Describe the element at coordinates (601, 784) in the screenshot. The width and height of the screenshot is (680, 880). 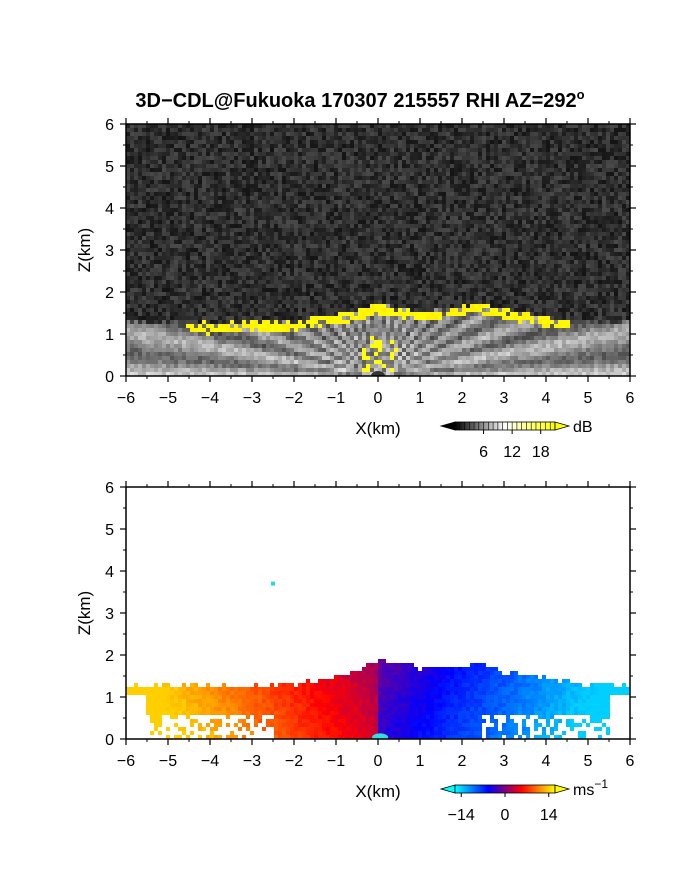
I see `colorbar-unit-superscript: −1` at that location.